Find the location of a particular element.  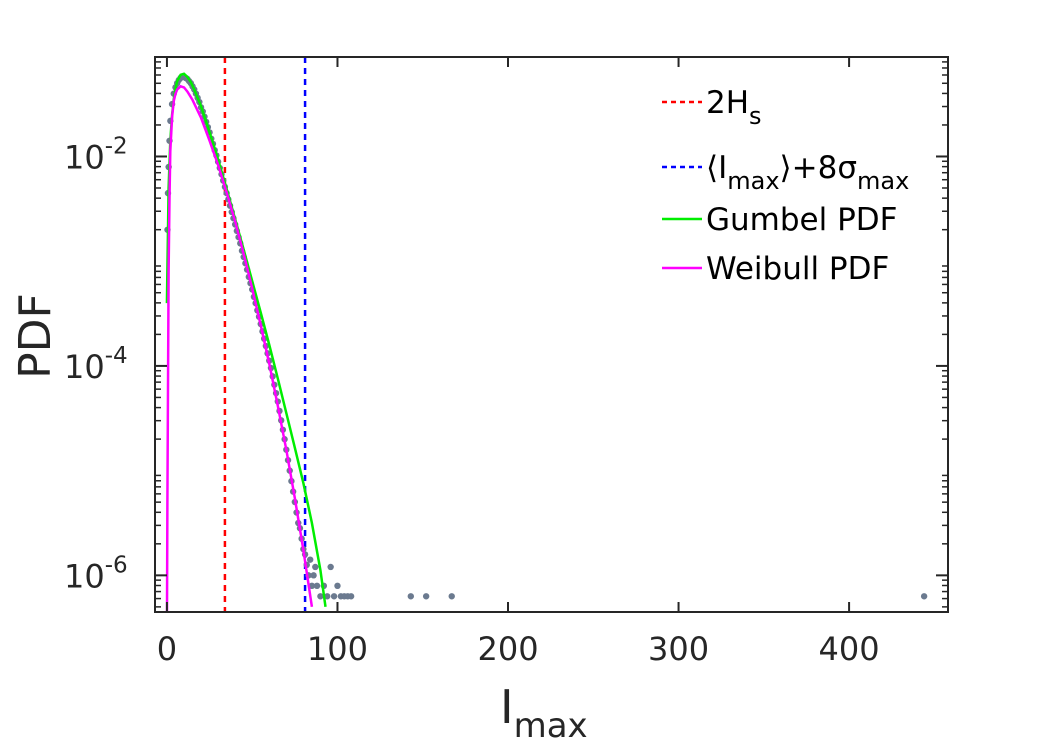

x-tick-labels: 0 100 200 300 400 is located at coordinates (518, 649).